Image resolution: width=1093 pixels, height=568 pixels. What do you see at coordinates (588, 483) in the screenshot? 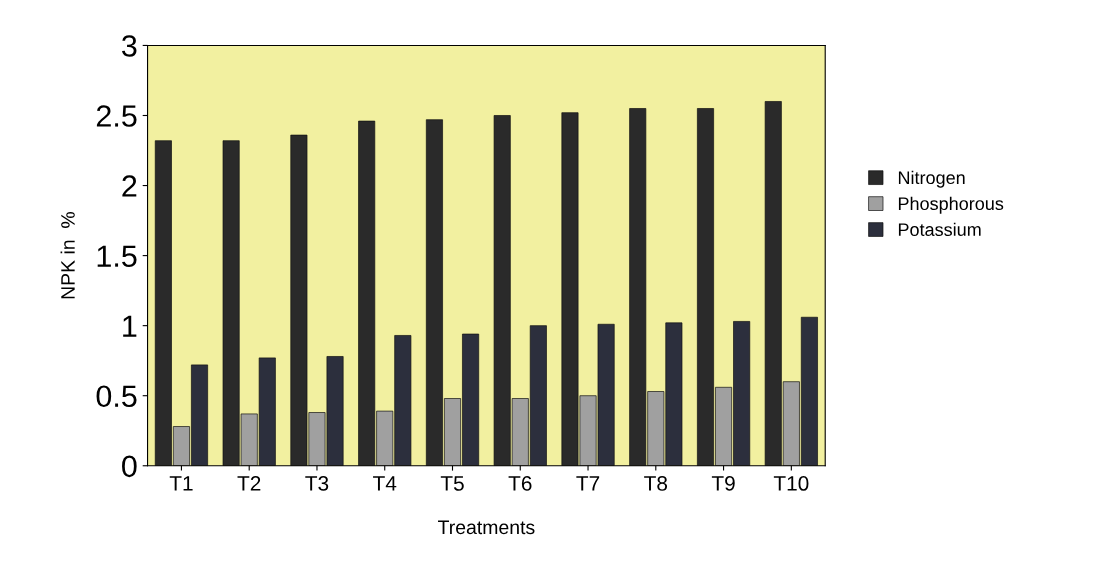
I see `x-tick-label: T7` at bounding box center [588, 483].